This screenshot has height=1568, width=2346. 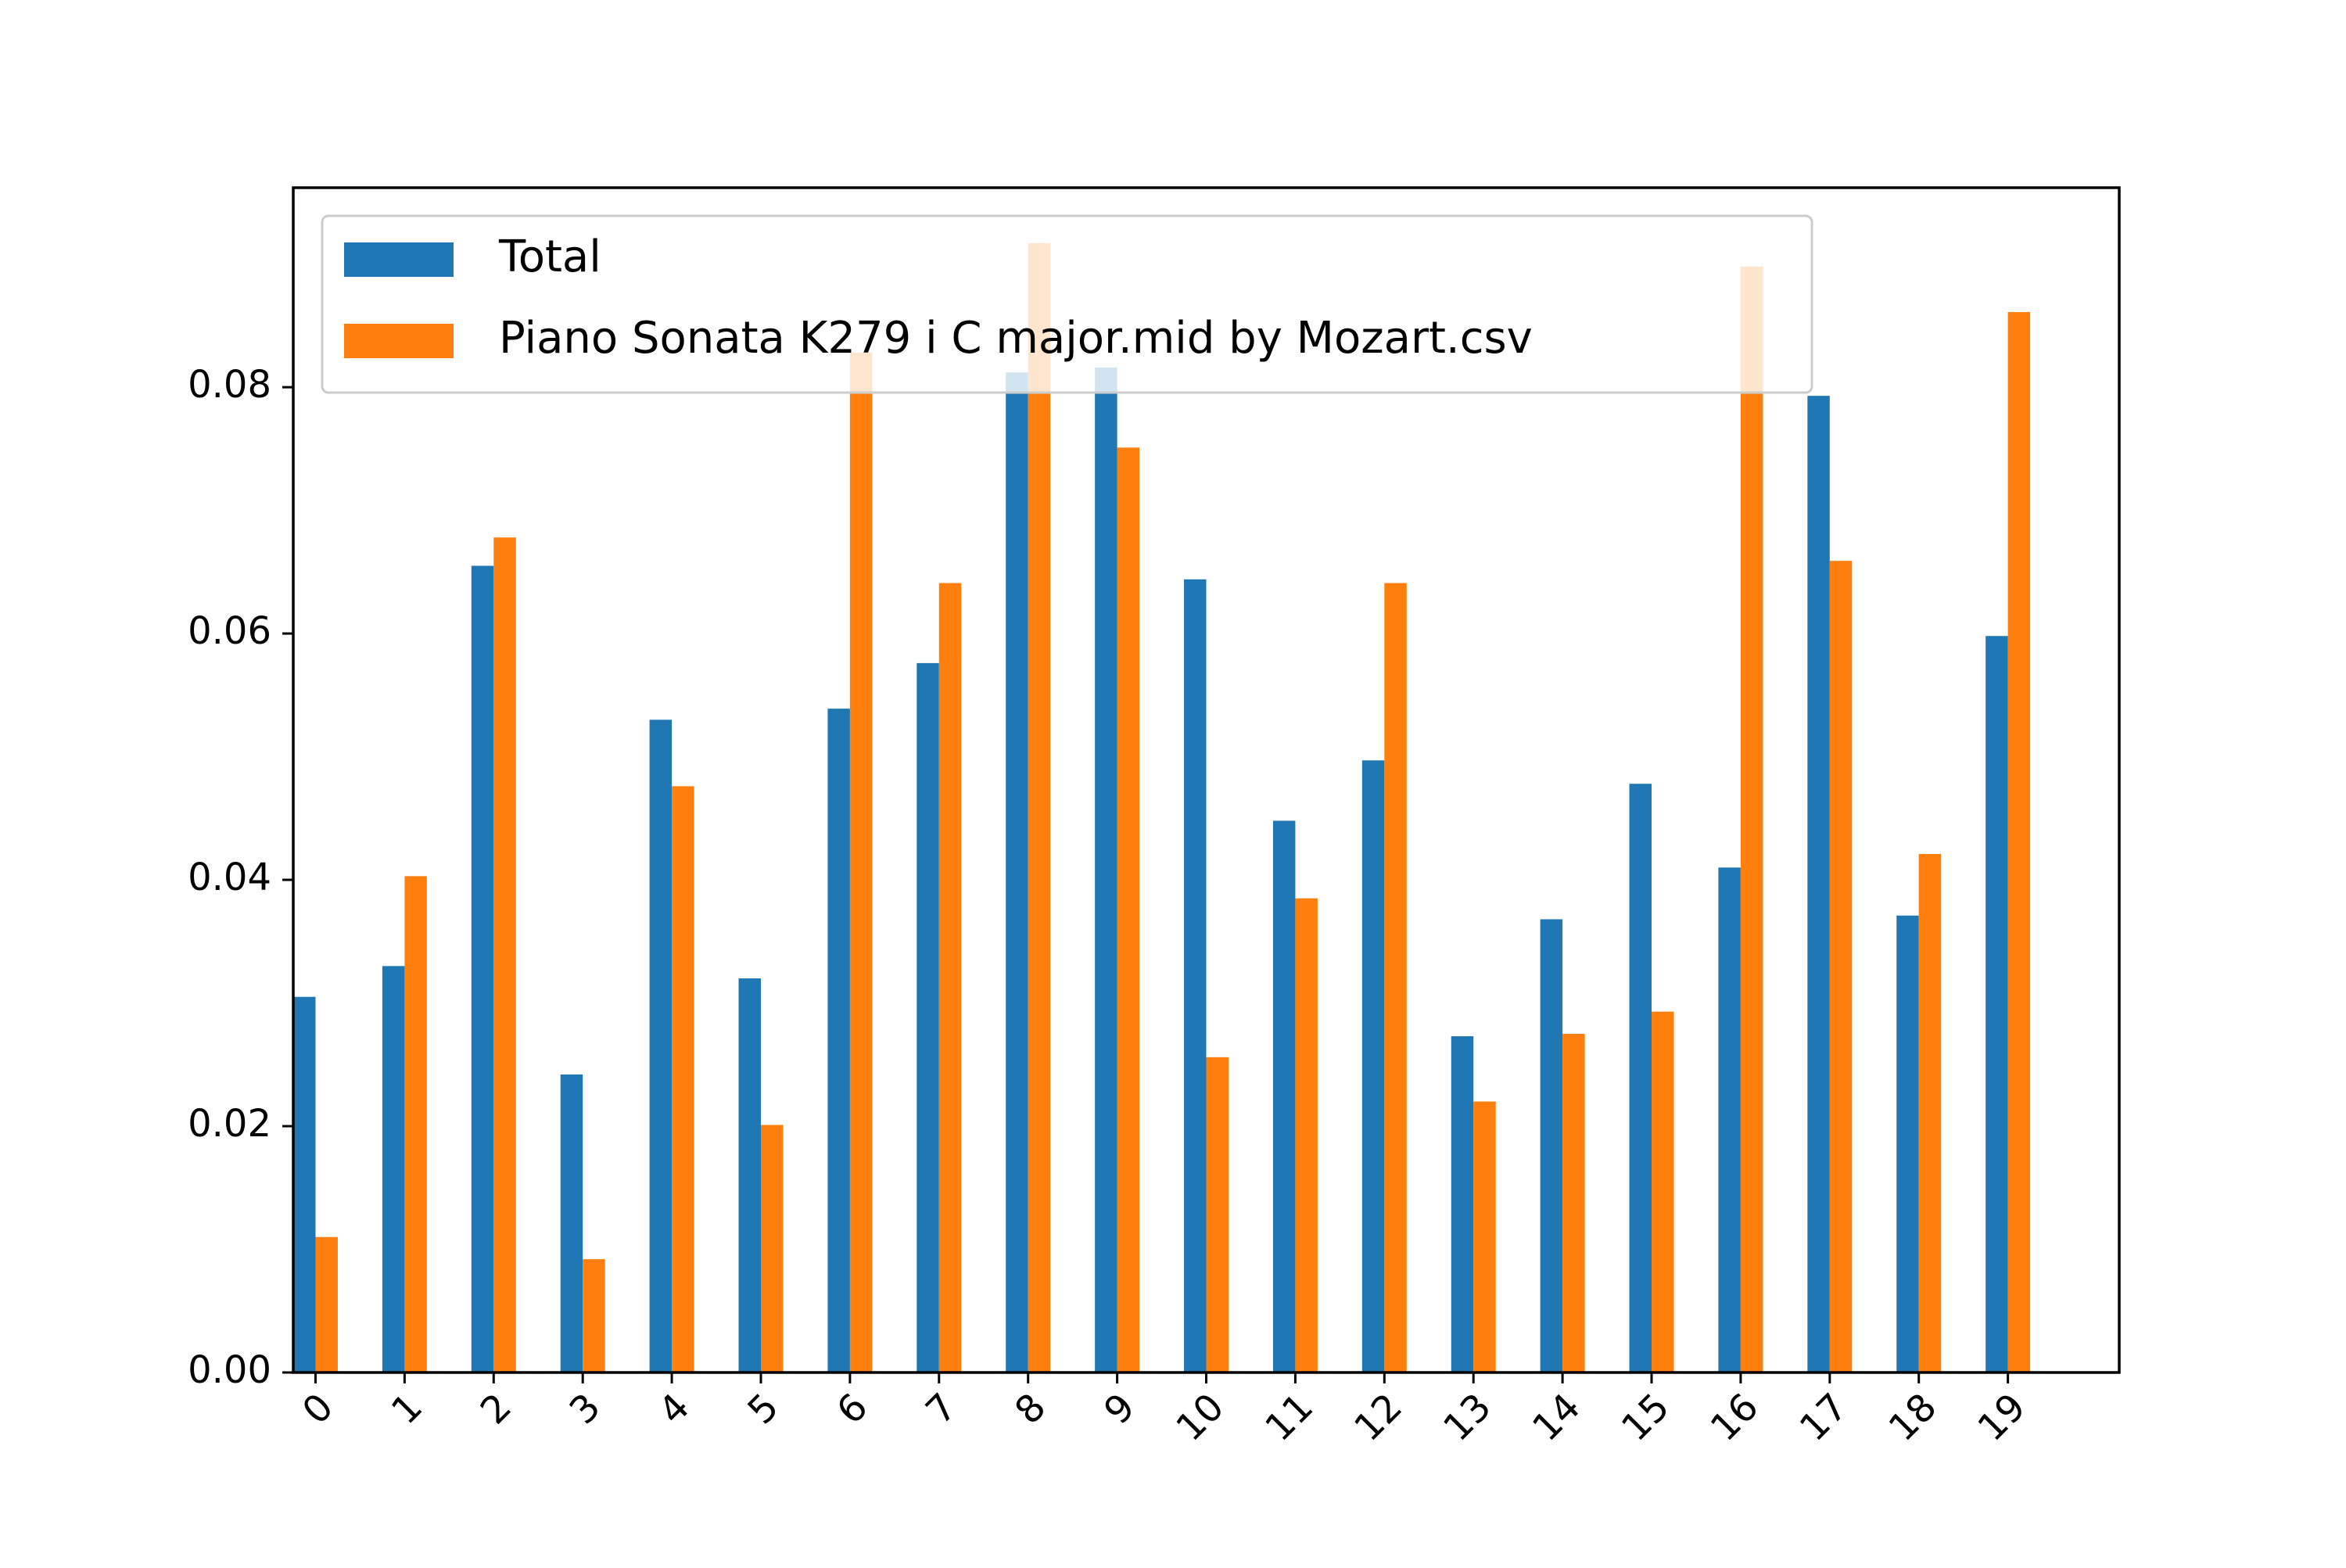 What do you see at coordinates (2002, 1417) in the screenshot?
I see `x-tick-label: 19` at bounding box center [2002, 1417].